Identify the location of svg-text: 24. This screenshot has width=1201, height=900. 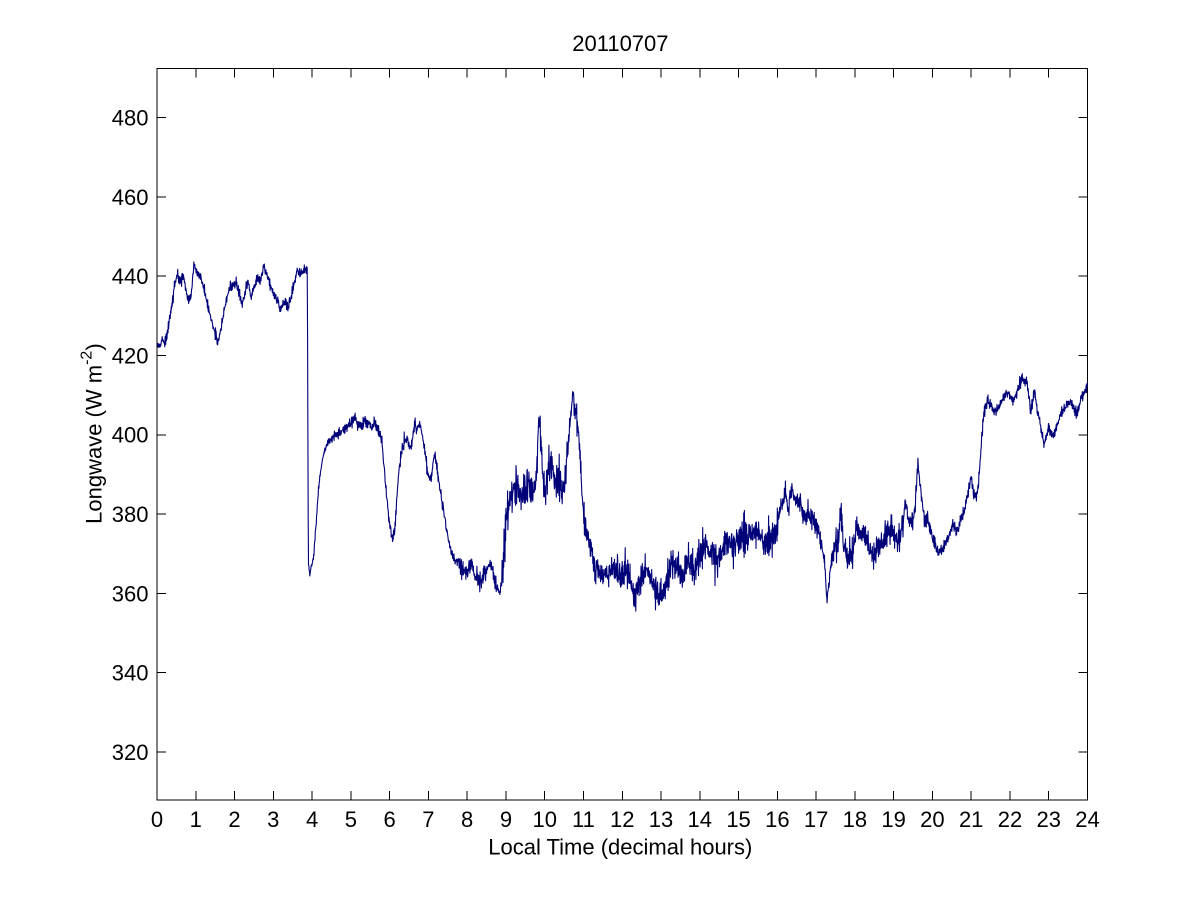
(1087, 819).